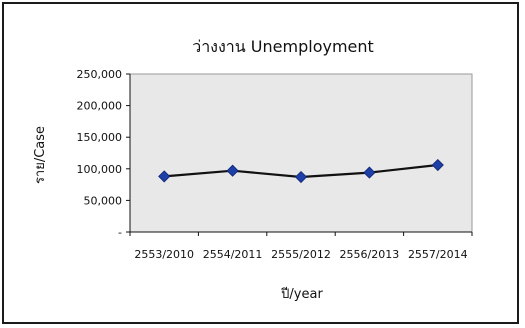 The width and height of the screenshot is (525, 328). I want to click on y-tick-label: -, so click(120, 232).